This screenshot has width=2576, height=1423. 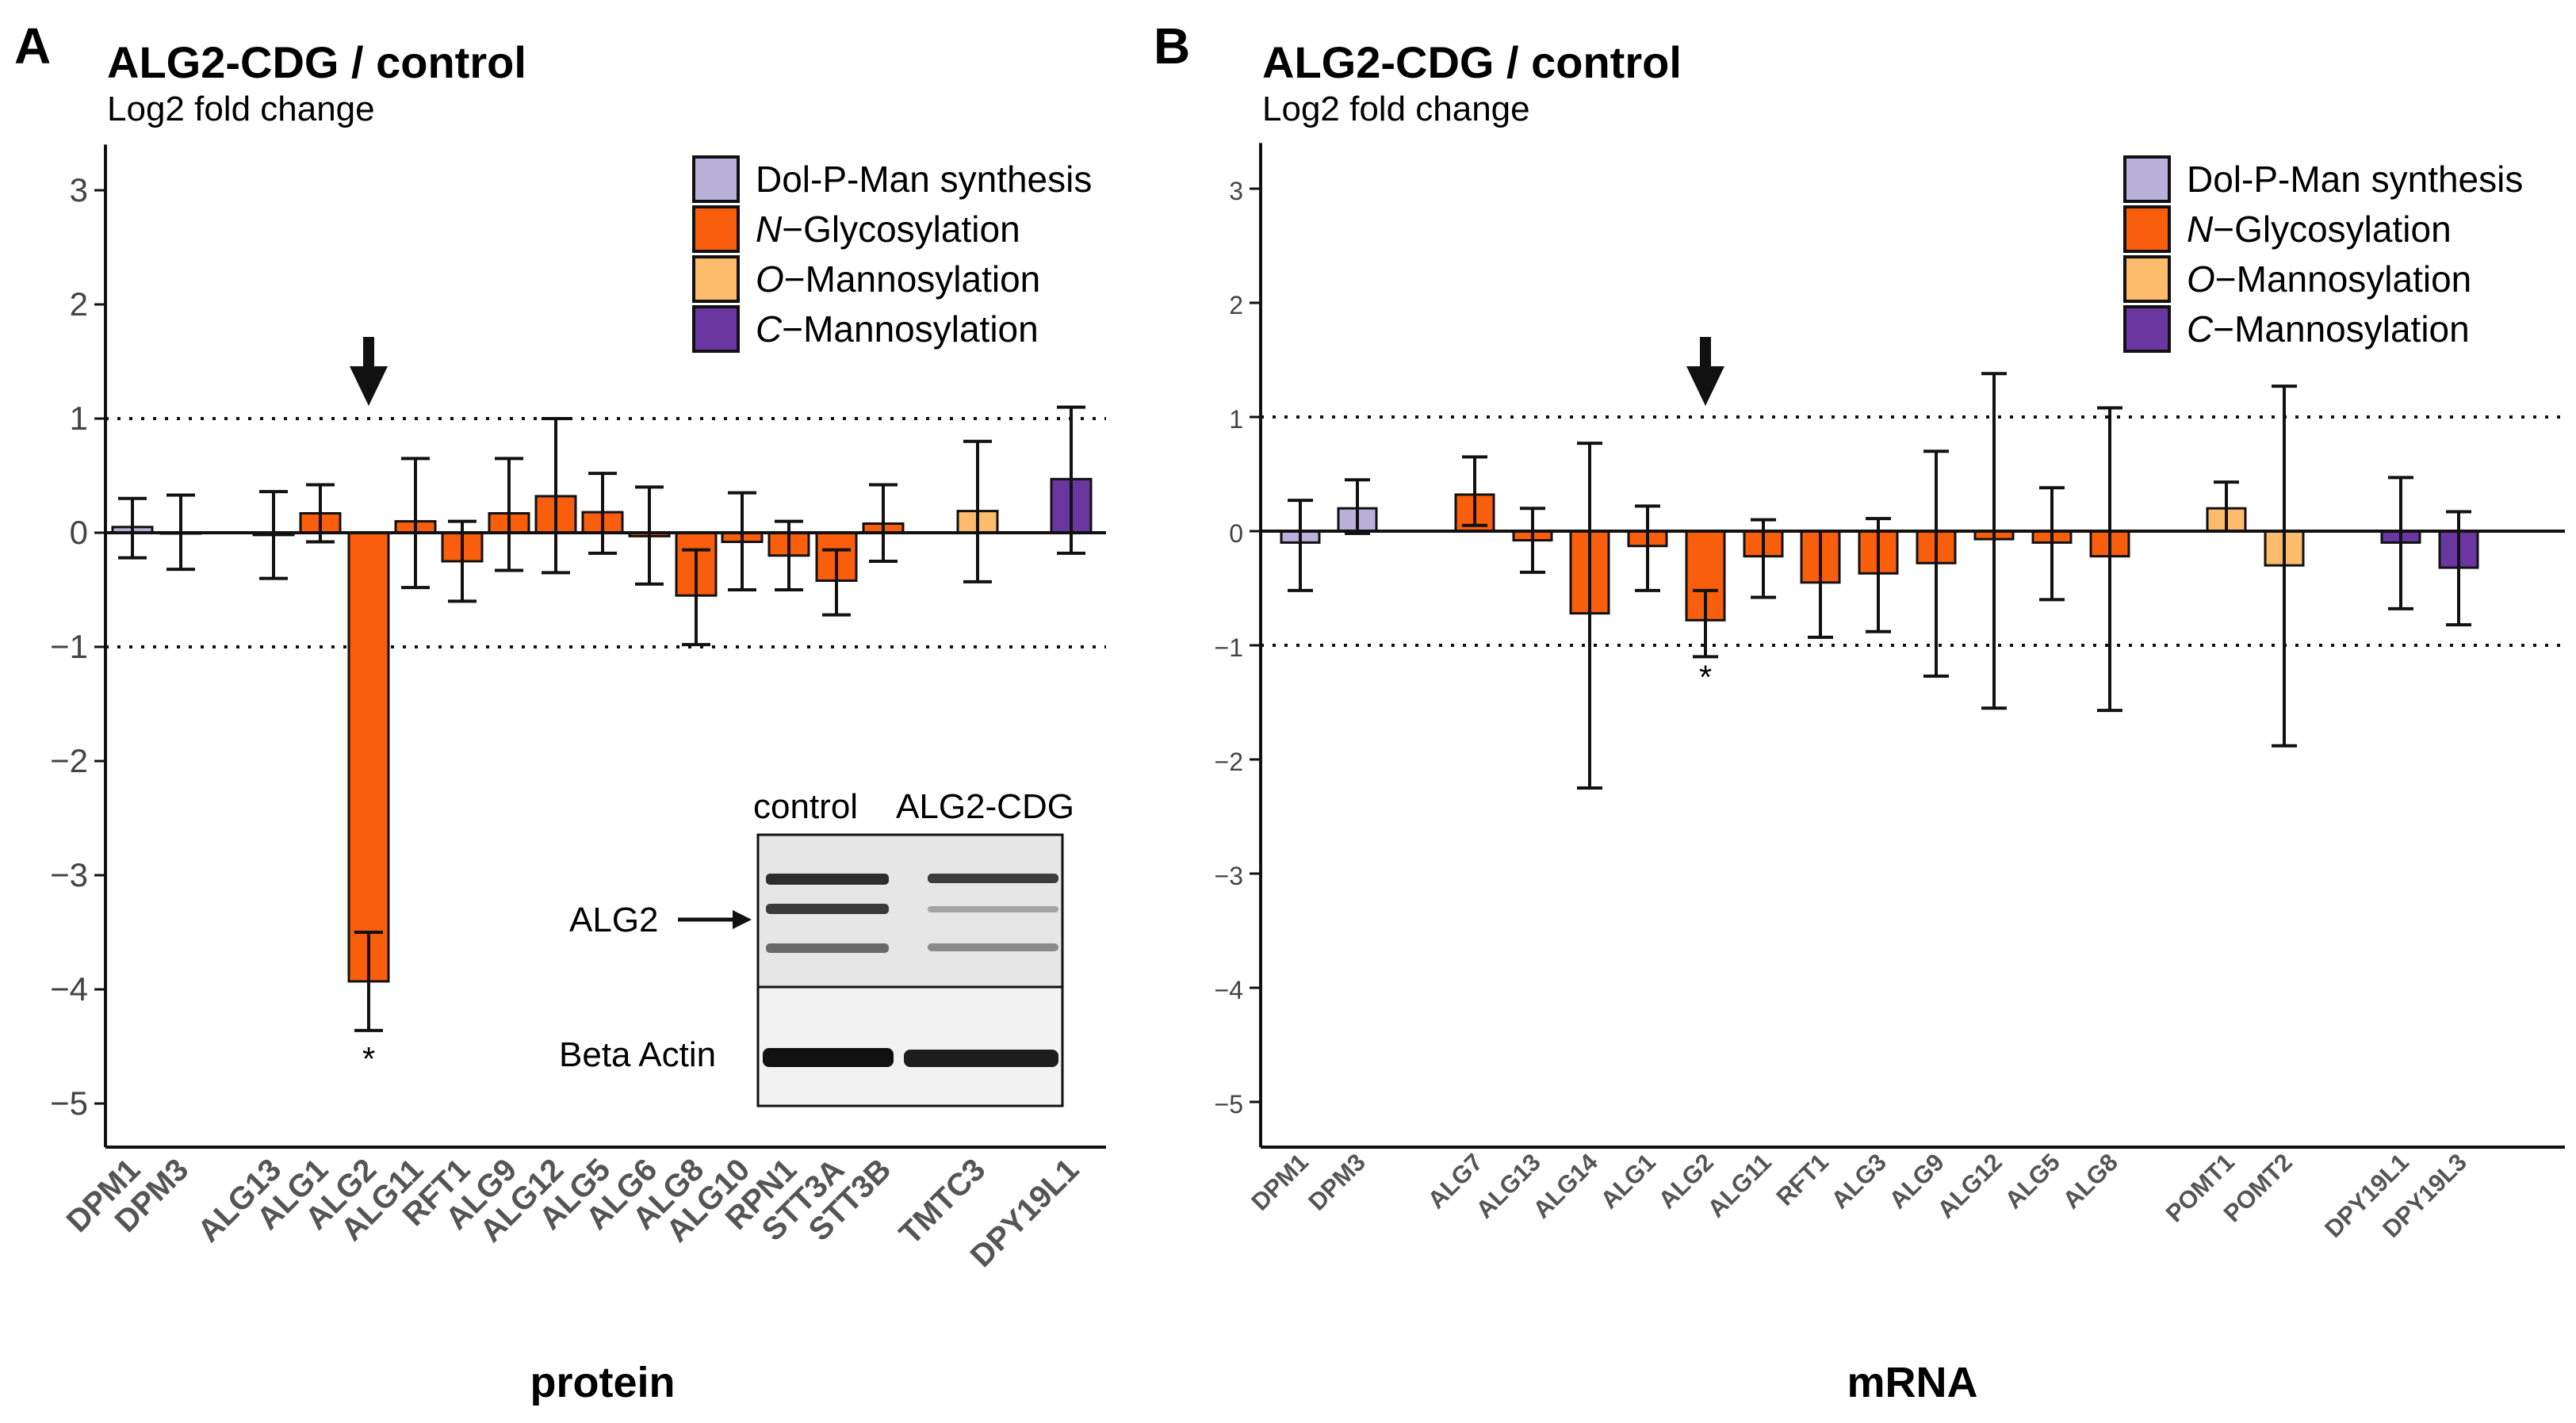 I want to click on error-bar-pomt2, so click(x=2284, y=566).